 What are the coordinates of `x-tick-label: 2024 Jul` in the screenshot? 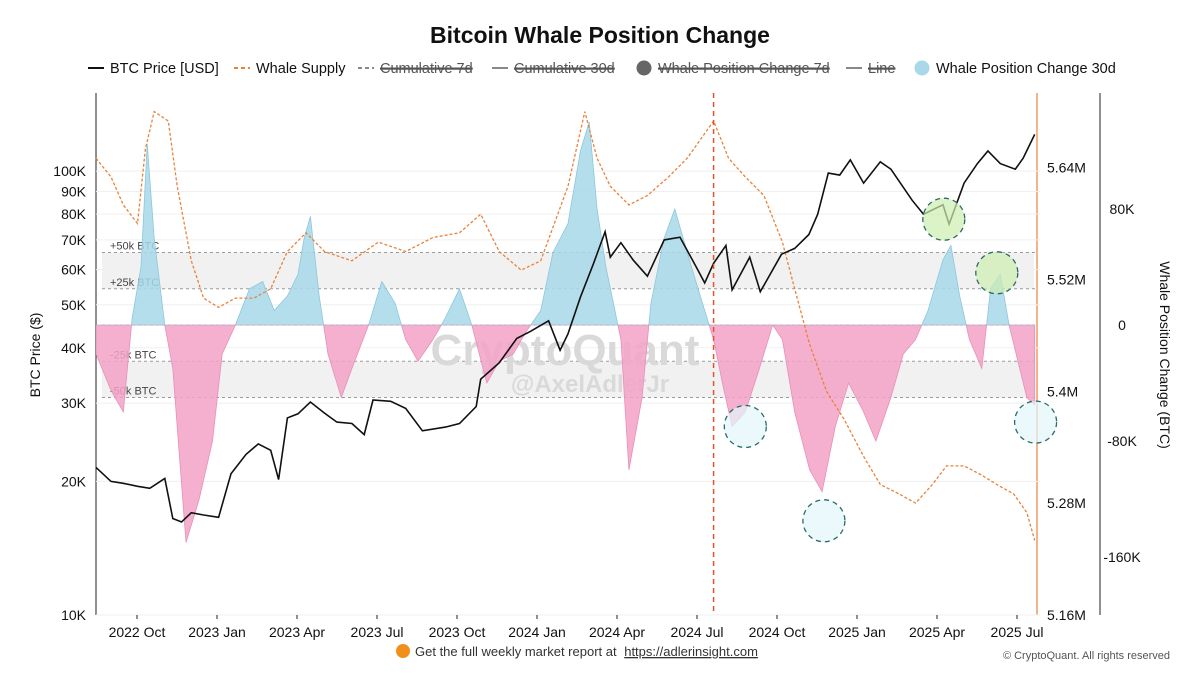 It's located at (697, 632).